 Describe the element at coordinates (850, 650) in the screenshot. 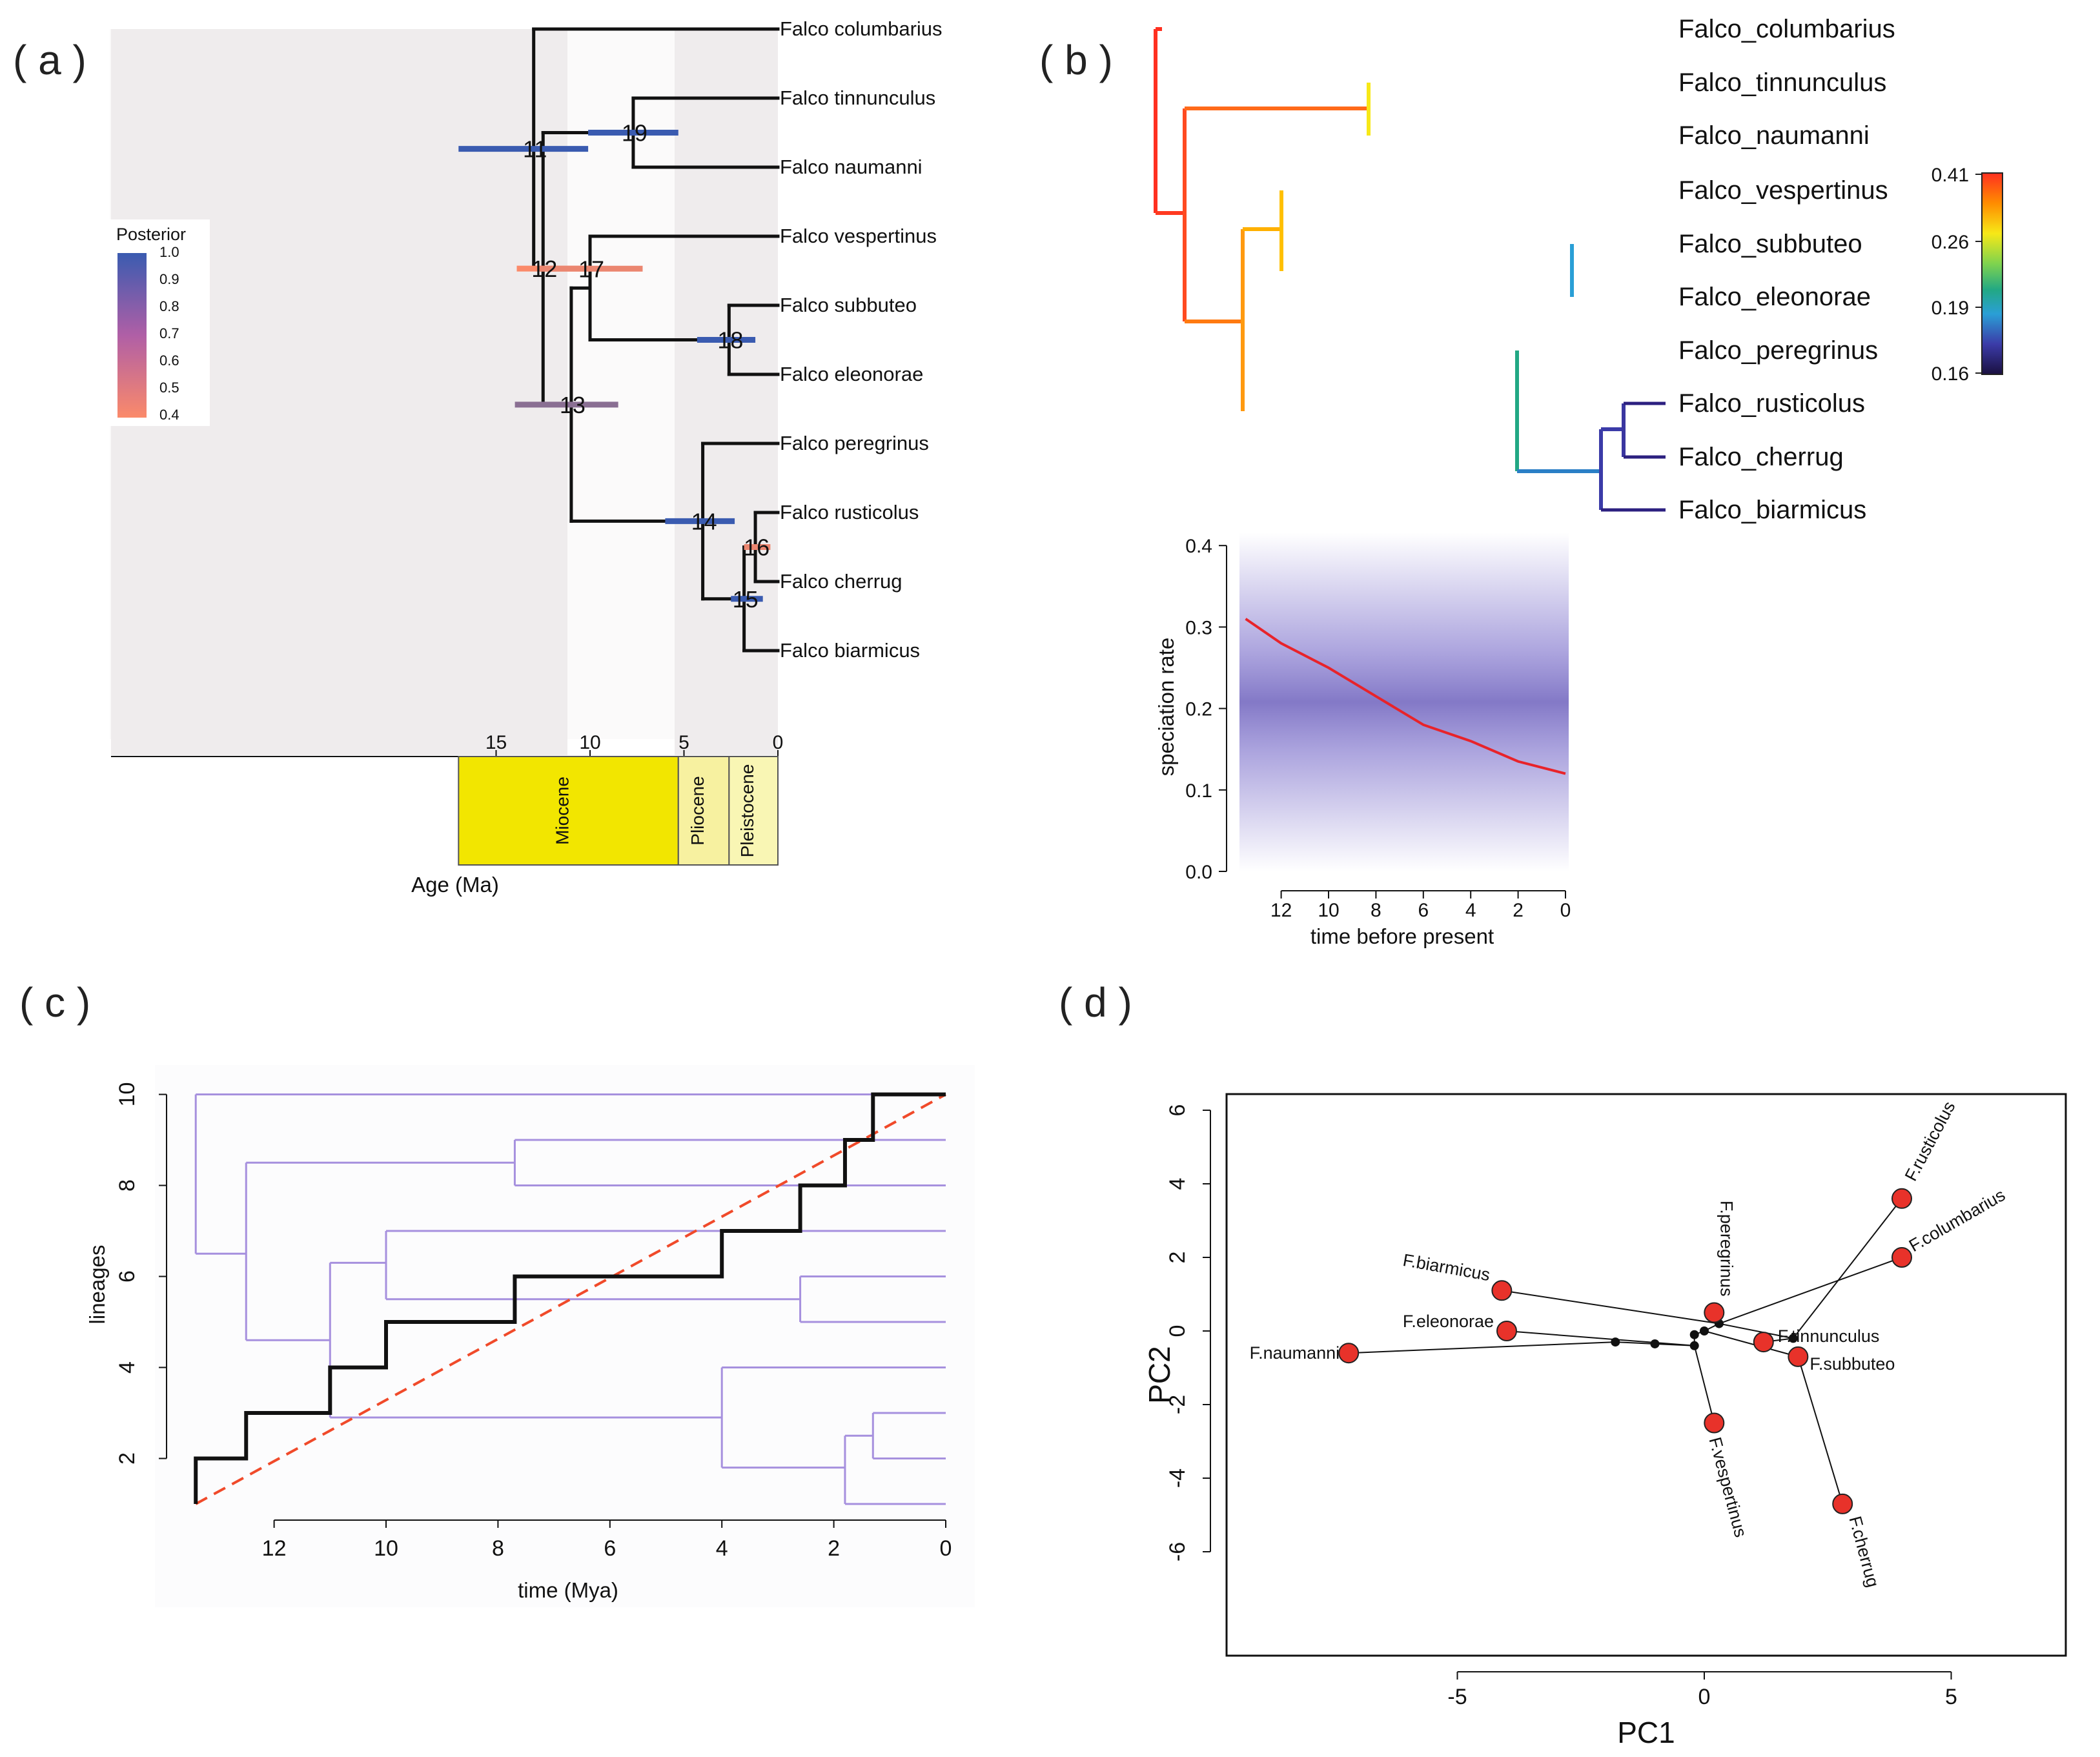

I see `a-tip-label: Falco biarmicus` at that location.